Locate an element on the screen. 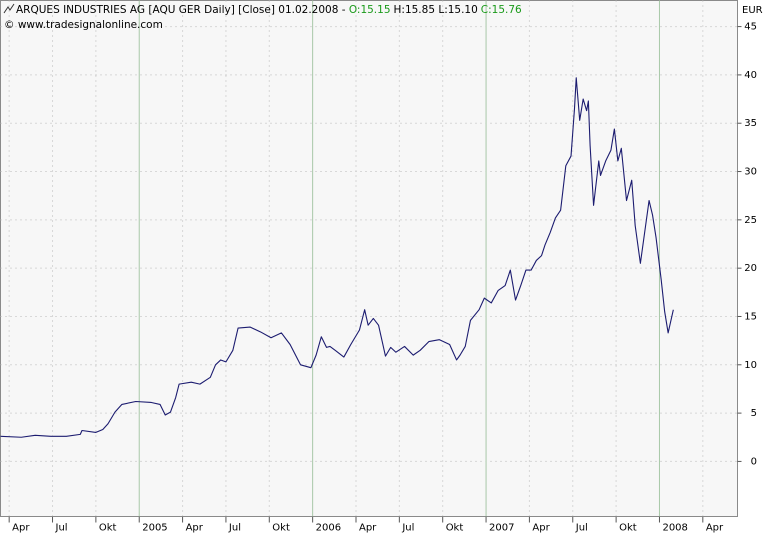 The width and height of the screenshot is (769, 536). high-low-values: H:15.85 L:15.10 is located at coordinates (436, 10).